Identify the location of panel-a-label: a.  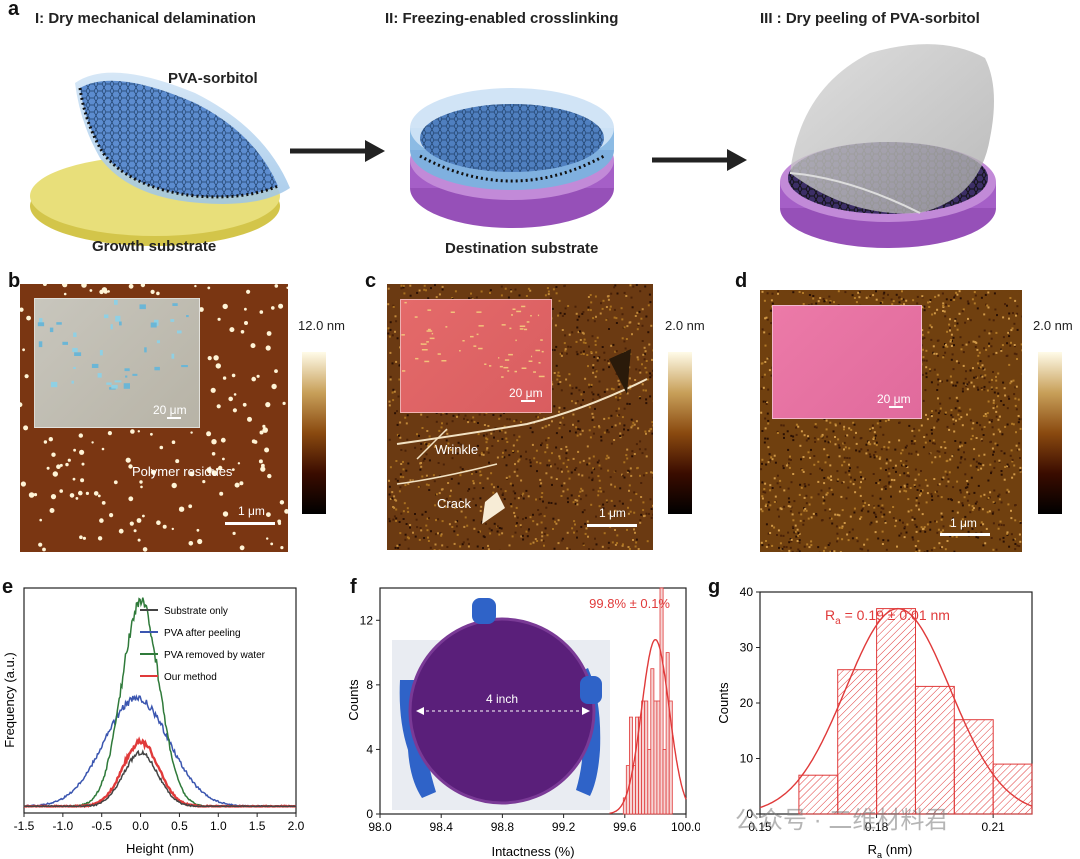
(14, 10).